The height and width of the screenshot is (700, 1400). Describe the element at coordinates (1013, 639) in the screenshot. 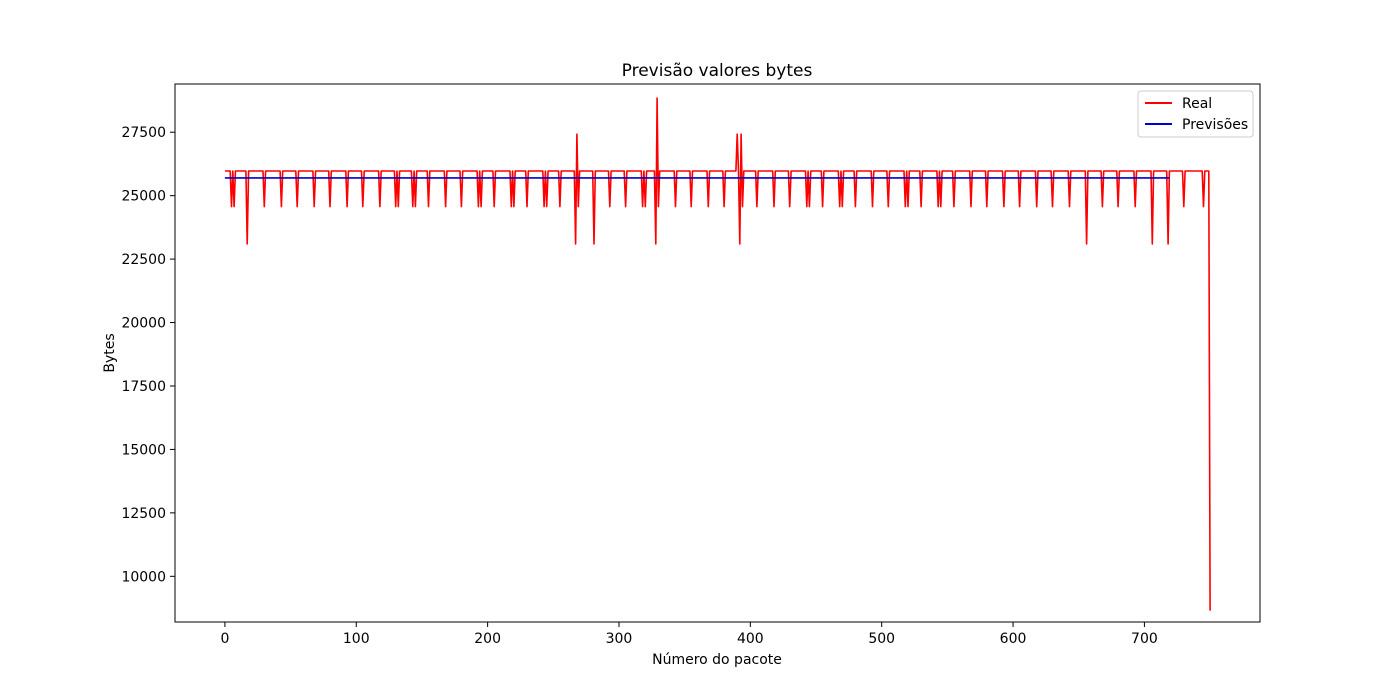

I see `x-tick-label: 600` at that location.